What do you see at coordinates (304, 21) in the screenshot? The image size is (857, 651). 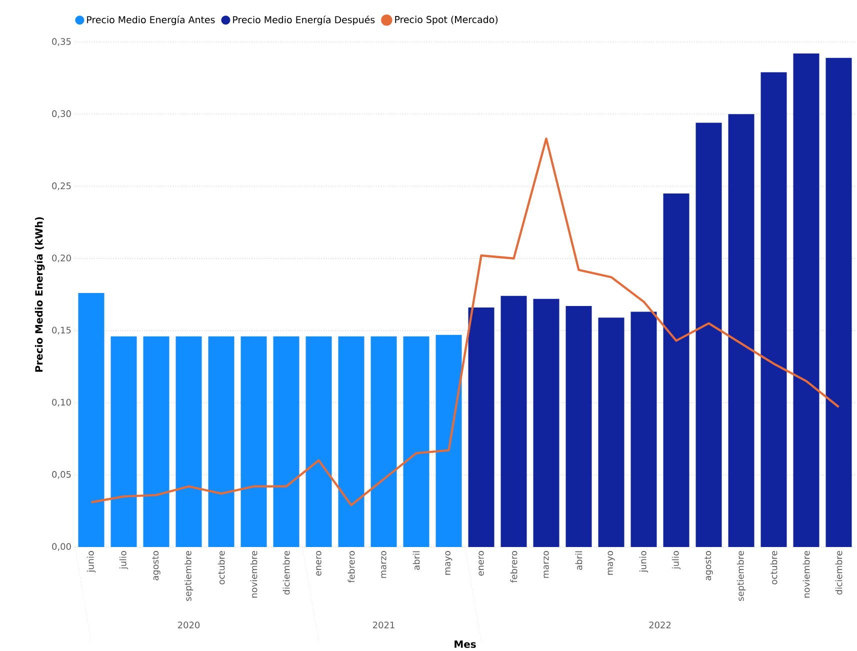 I see `legend-label: Precio Medio Energía Después` at bounding box center [304, 21].